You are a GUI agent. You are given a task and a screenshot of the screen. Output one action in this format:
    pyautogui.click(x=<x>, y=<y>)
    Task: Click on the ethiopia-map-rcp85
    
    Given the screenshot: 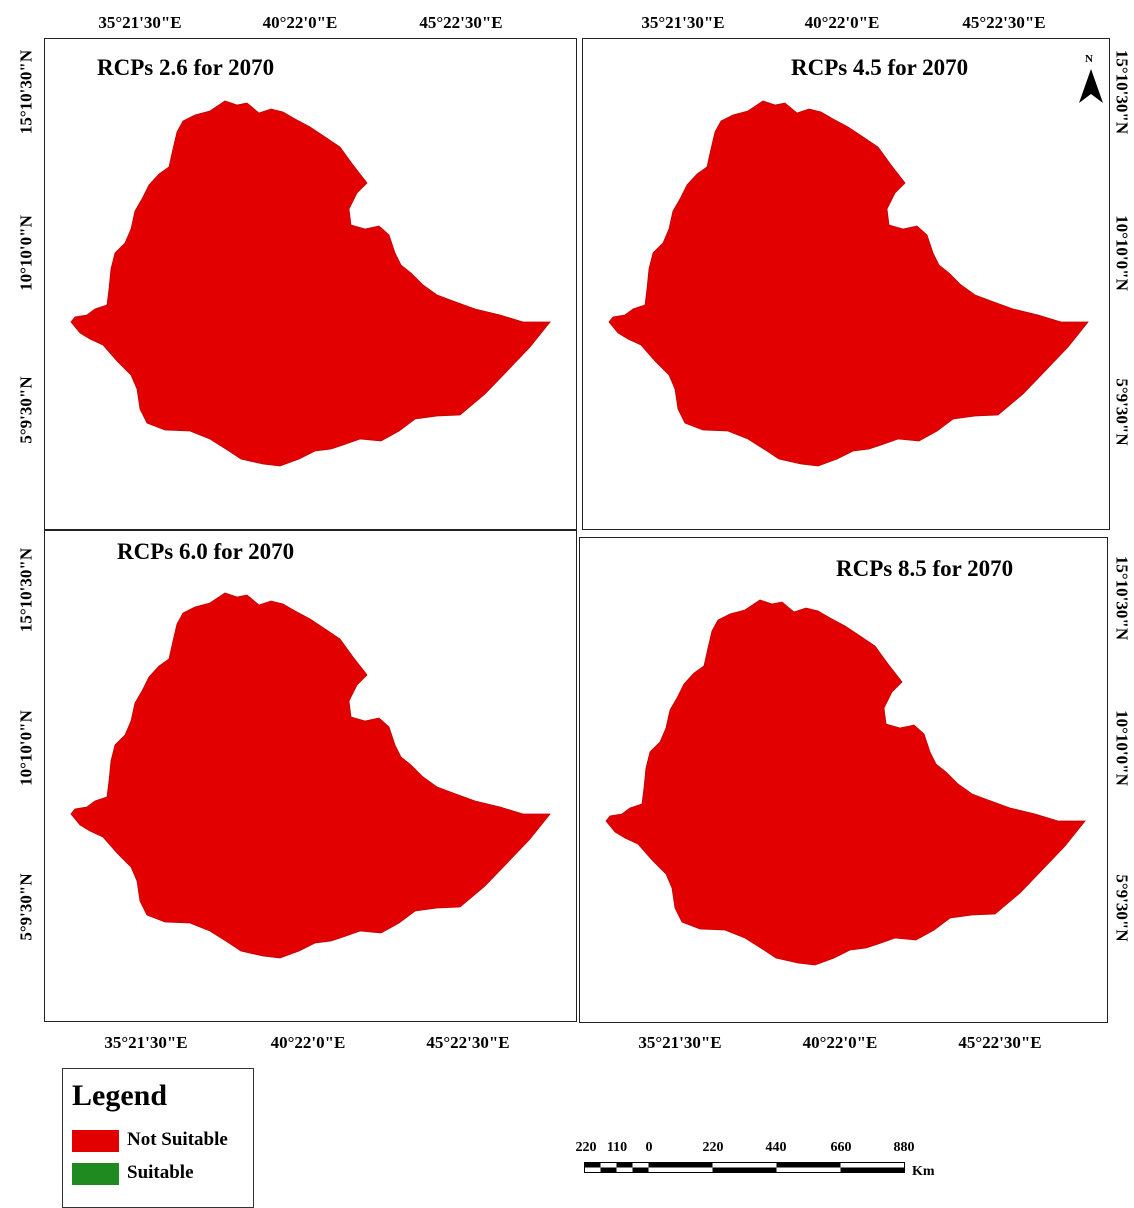 What is the action you would take?
    pyautogui.click(x=845, y=782)
    